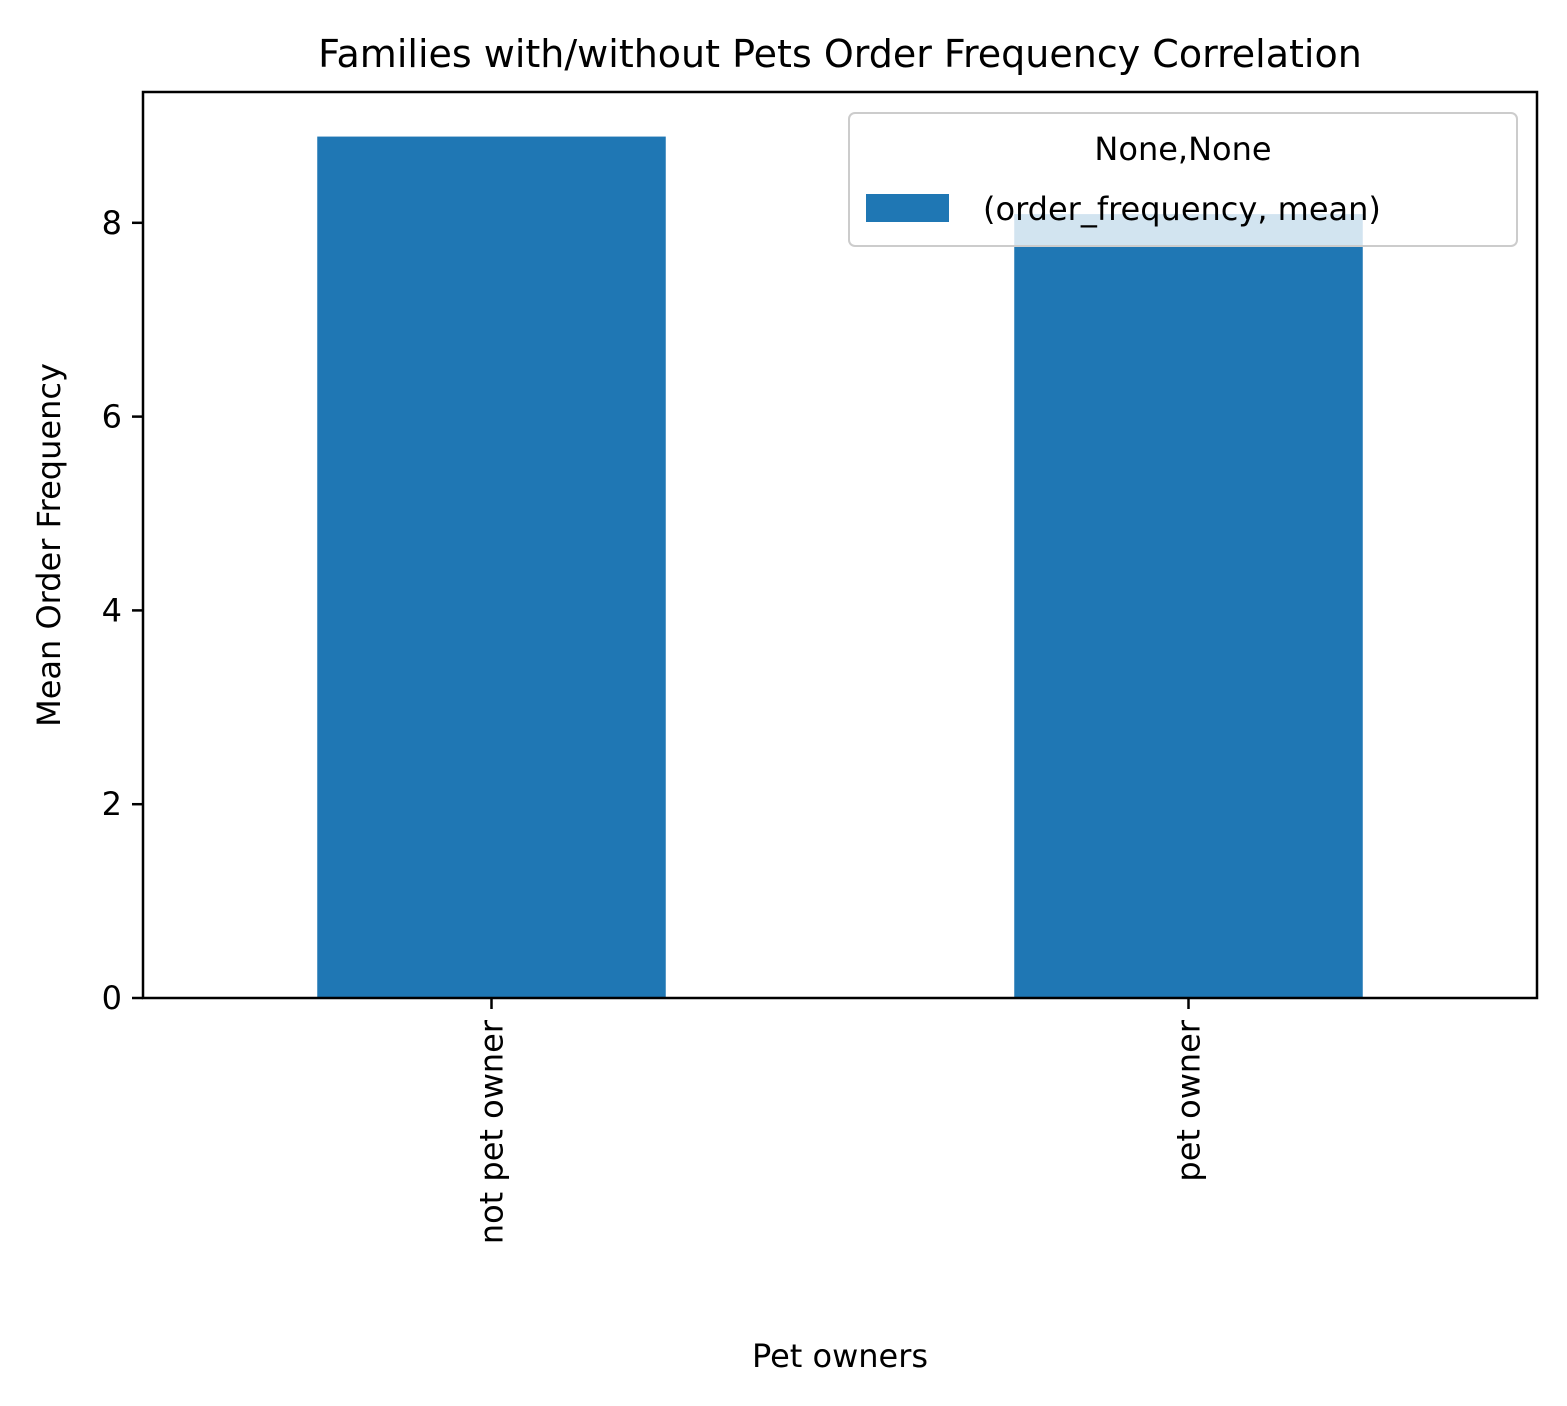  Describe the element at coordinates (840, 1121) in the screenshot. I see `x-axis: not pet owner pet owner` at that location.